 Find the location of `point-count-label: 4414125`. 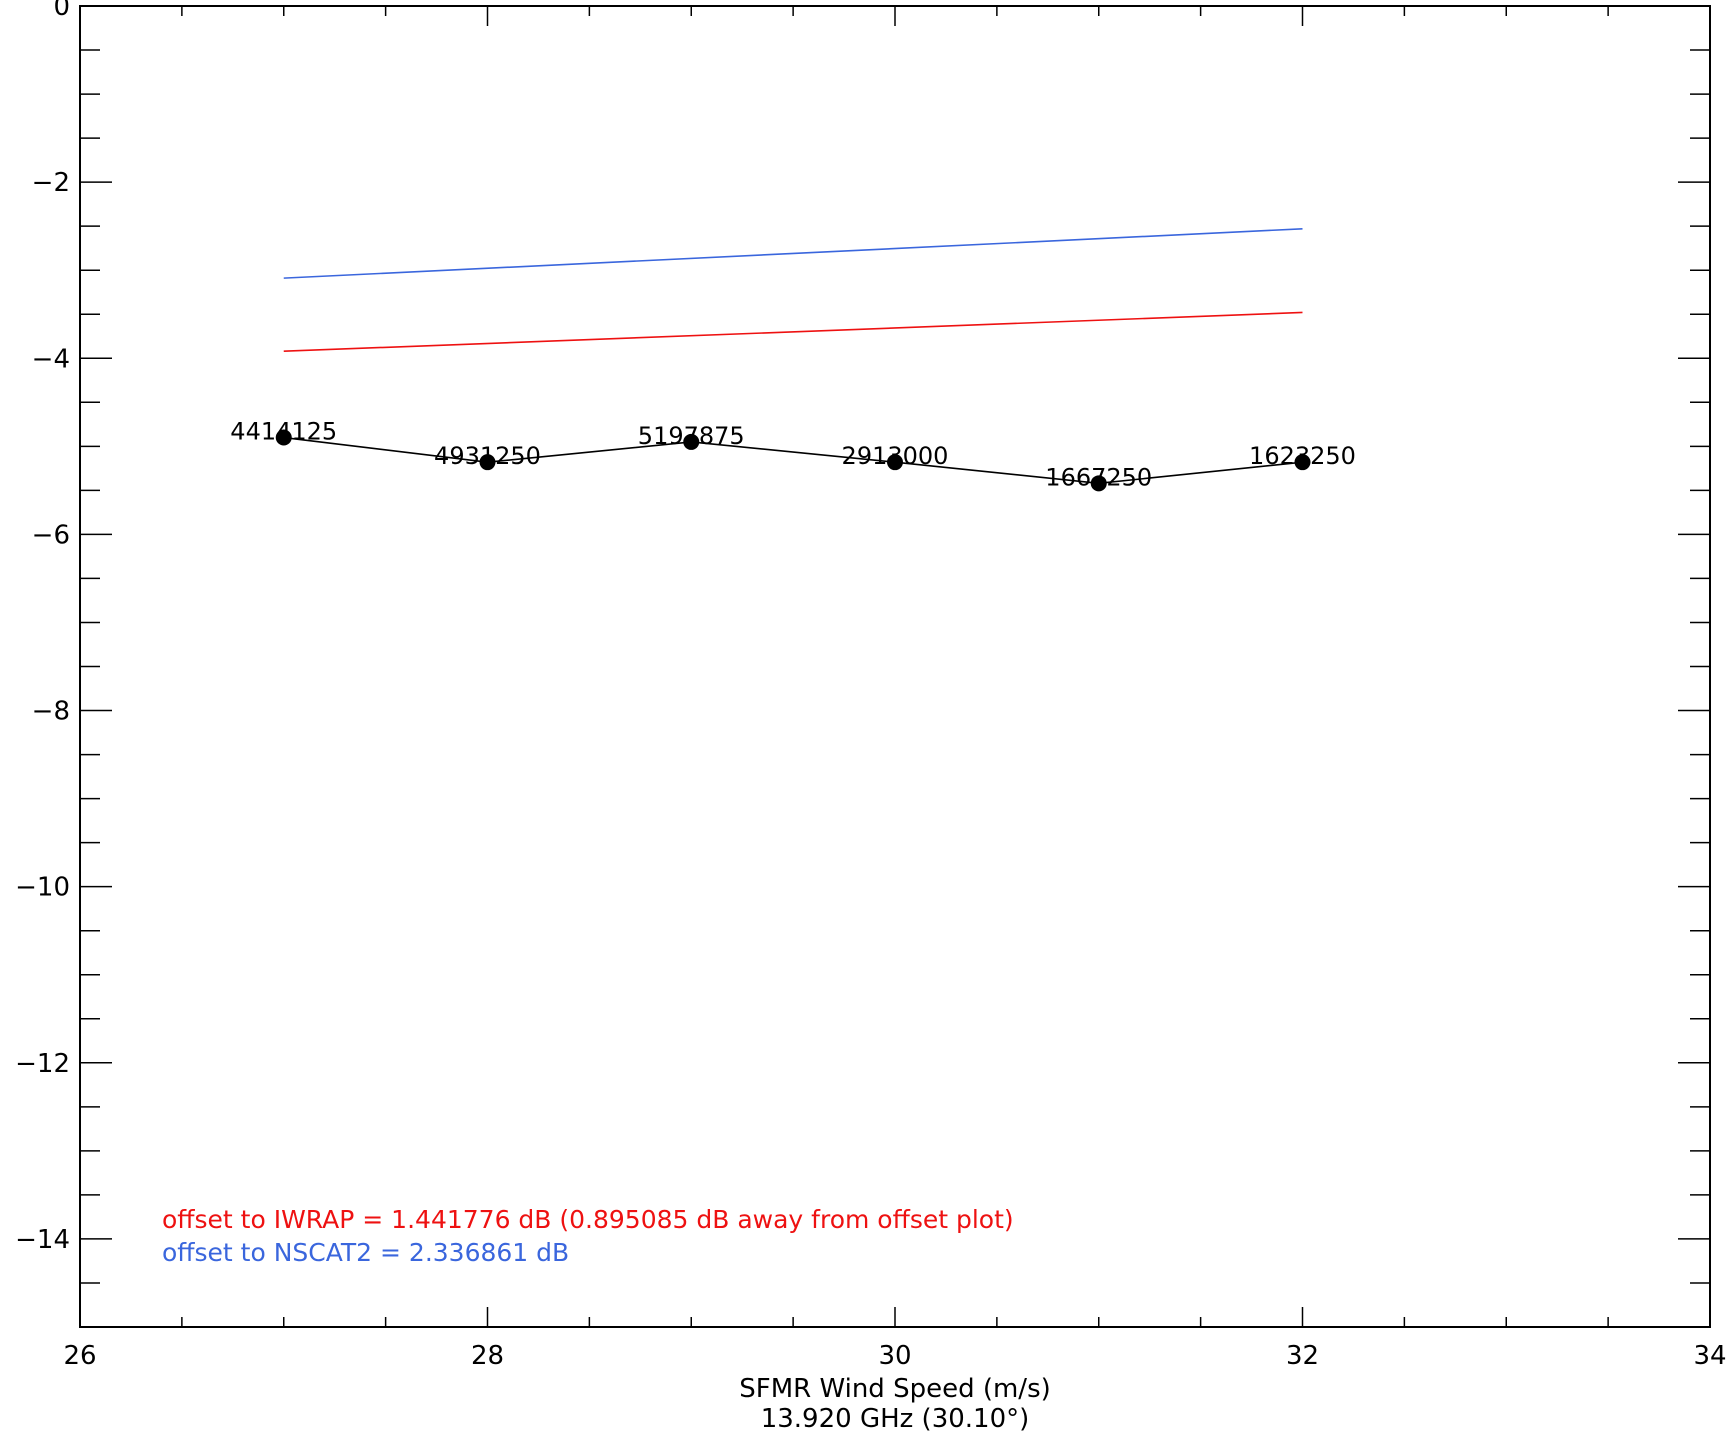

point-count-label: 4414125 is located at coordinates (283, 432).